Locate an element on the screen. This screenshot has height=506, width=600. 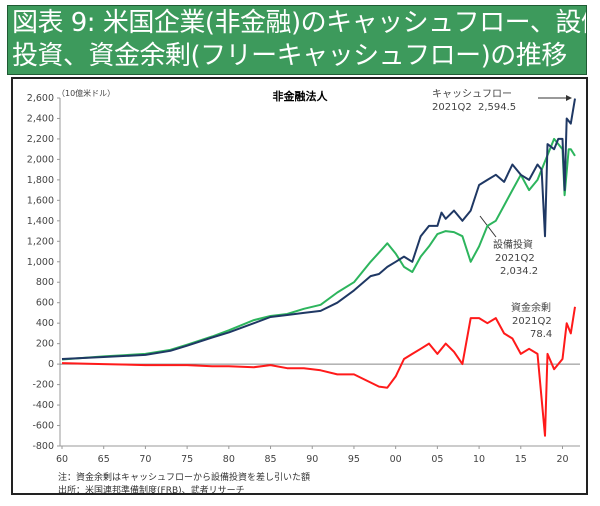
x-tick-label: 80 is located at coordinates (229, 459).